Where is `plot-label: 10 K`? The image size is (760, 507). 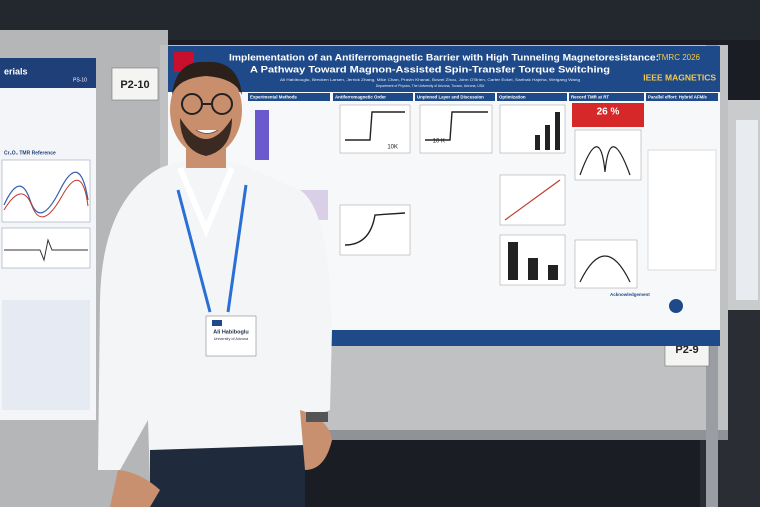 plot-label: 10 K is located at coordinates (439, 142).